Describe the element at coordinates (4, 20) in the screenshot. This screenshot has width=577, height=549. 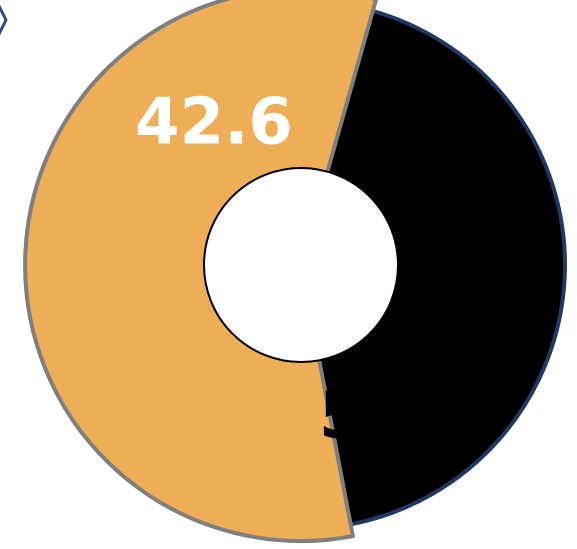
I see `chevron-right-icon` at that location.